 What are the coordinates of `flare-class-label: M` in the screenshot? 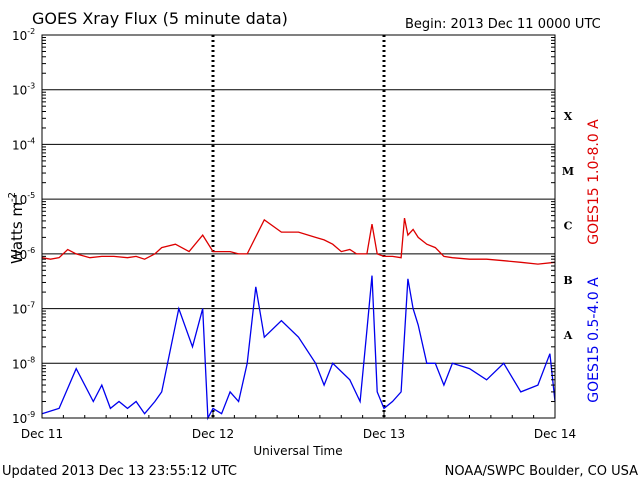 It's located at (568, 171).